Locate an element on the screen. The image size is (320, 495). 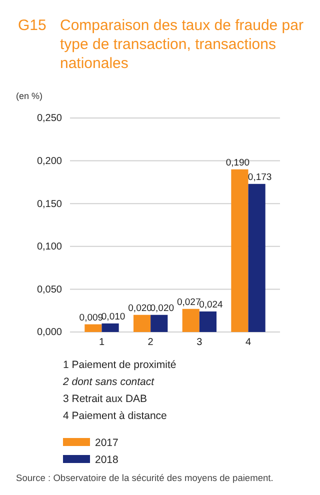
x-tick-label: 1 is located at coordinates (101, 342).